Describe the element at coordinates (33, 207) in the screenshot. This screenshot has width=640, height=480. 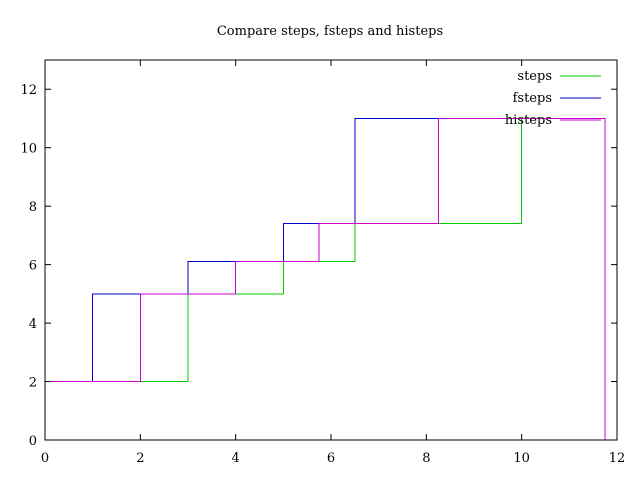
I see `y-tick-label: 8` at that location.